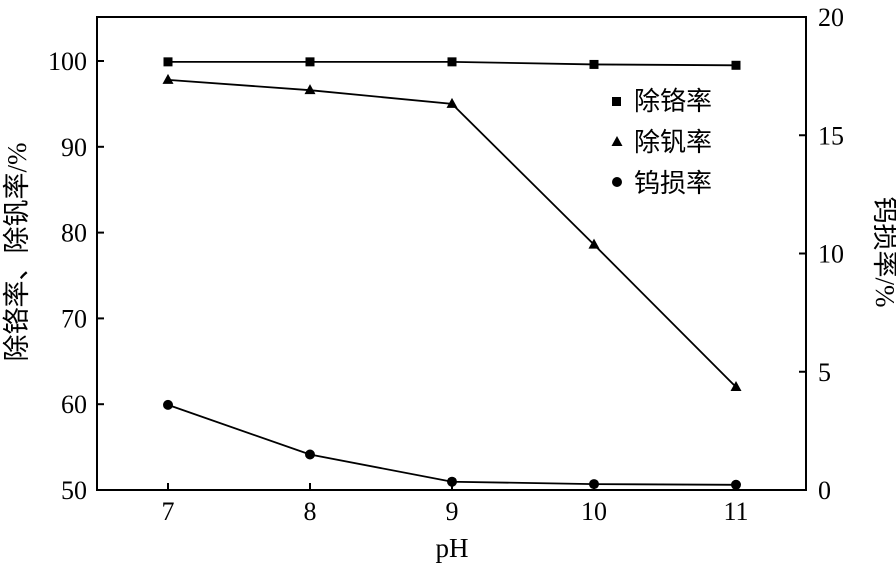  Describe the element at coordinates (673, 101) in the screenshot. I see `legend-label-chromium: 除铬率` at that location.